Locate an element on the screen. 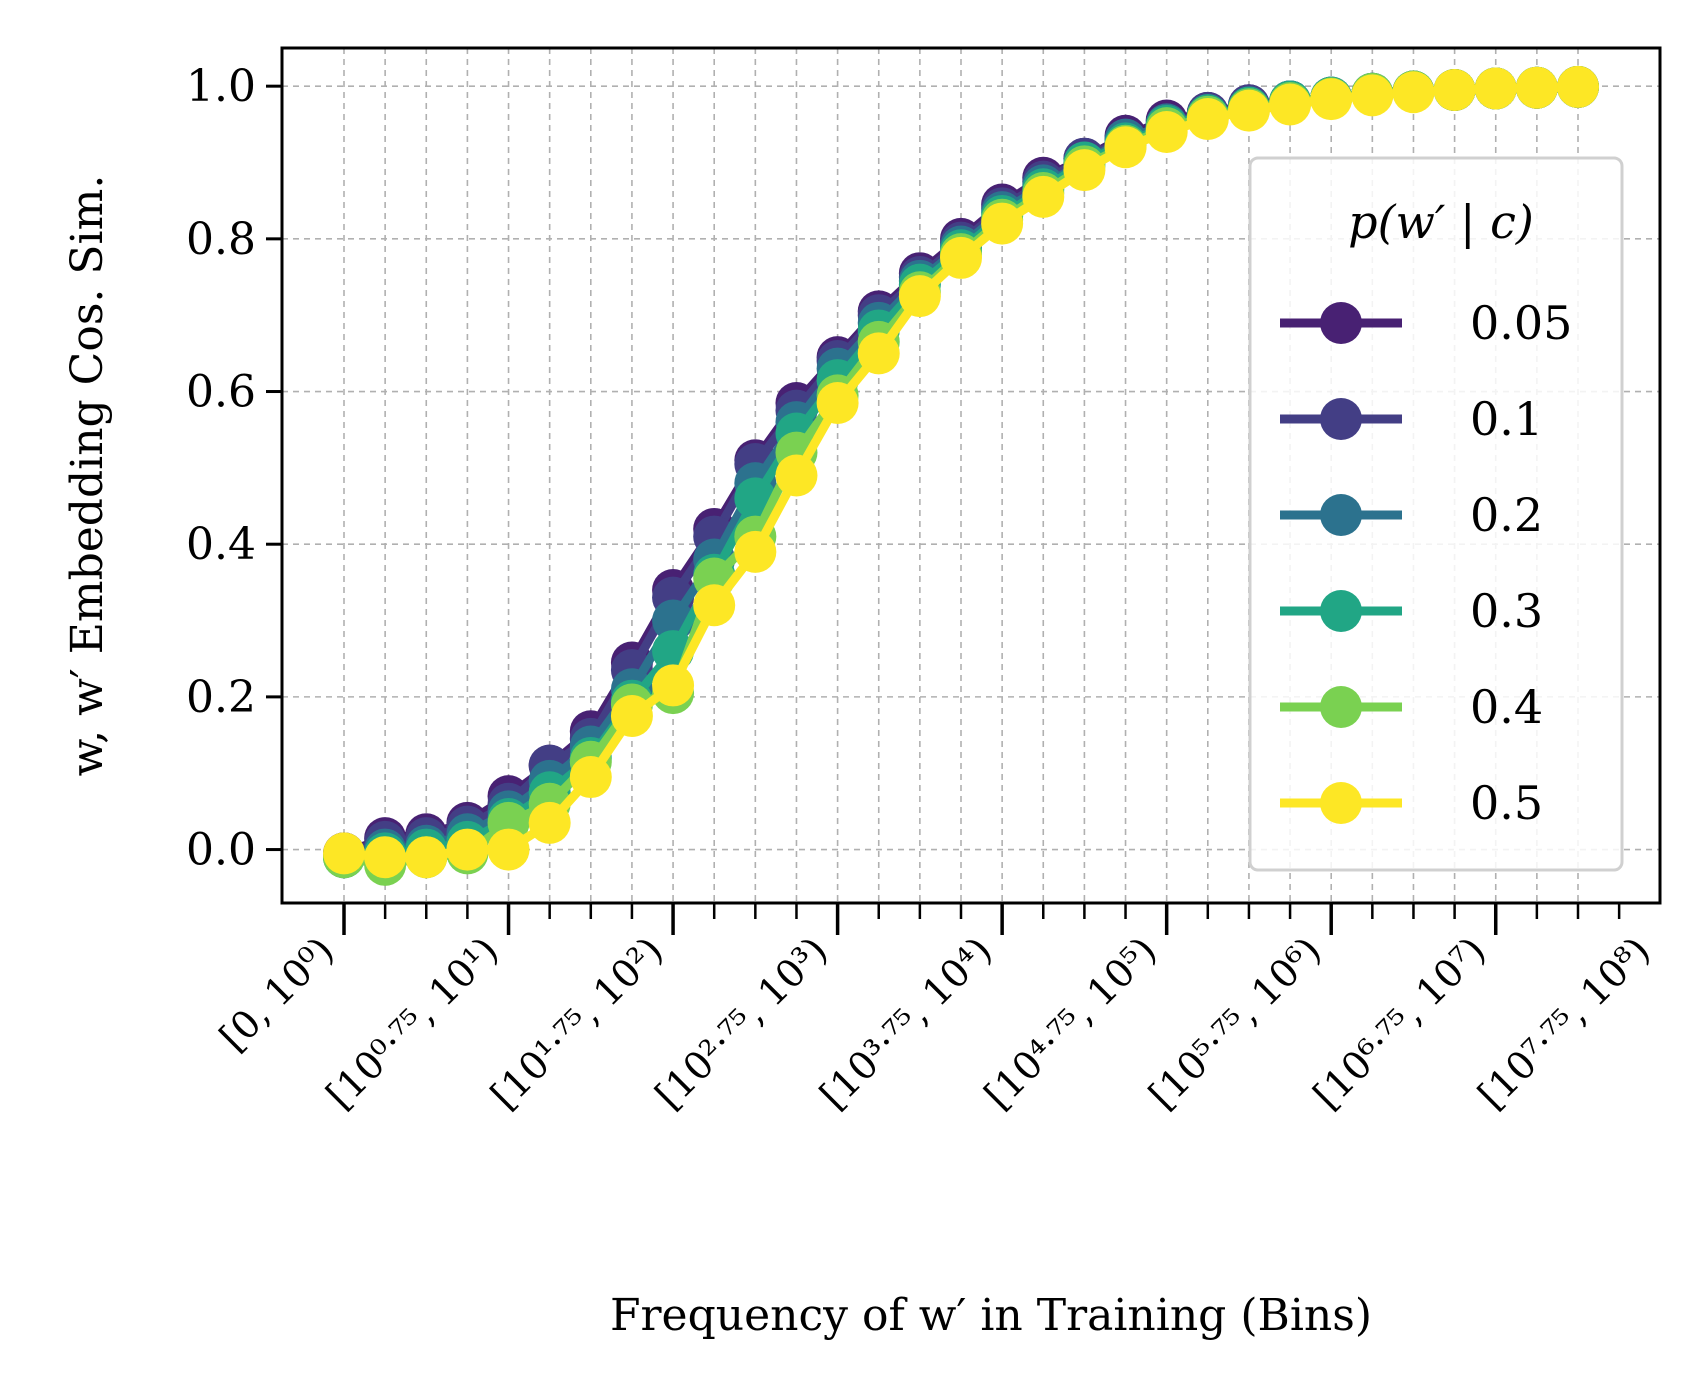 The height and width of the screenshot is (1398, 1700). legend-entry: 0.1 is located at coordinates (1411, 419).